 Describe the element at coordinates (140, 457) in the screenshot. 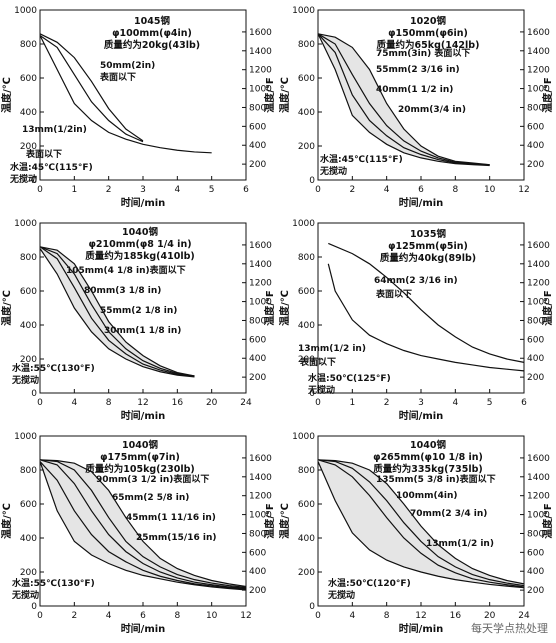

I see `chart-header-line: φ175mm(φ7in)` at that location.